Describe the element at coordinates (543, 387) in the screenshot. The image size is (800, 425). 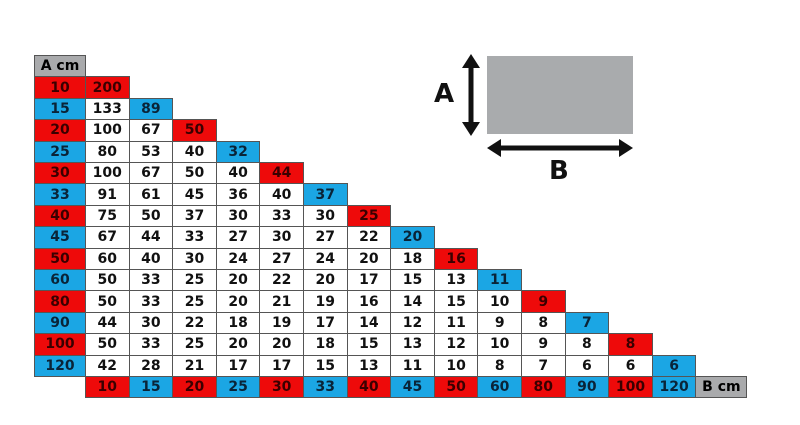
I see `b-value-header: 80` at that location.